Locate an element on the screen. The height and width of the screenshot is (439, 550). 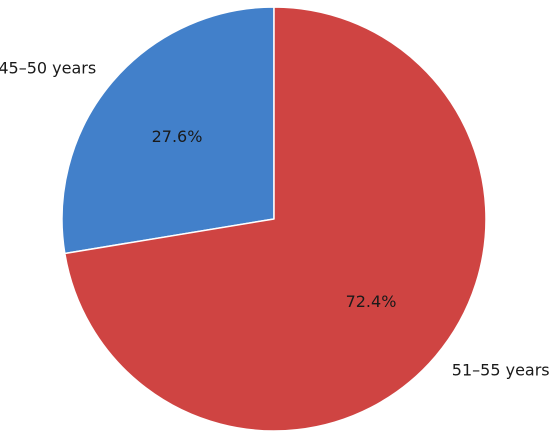
pie-slice-2-category-label: 51–55 years is located at coordinates (501, 369).